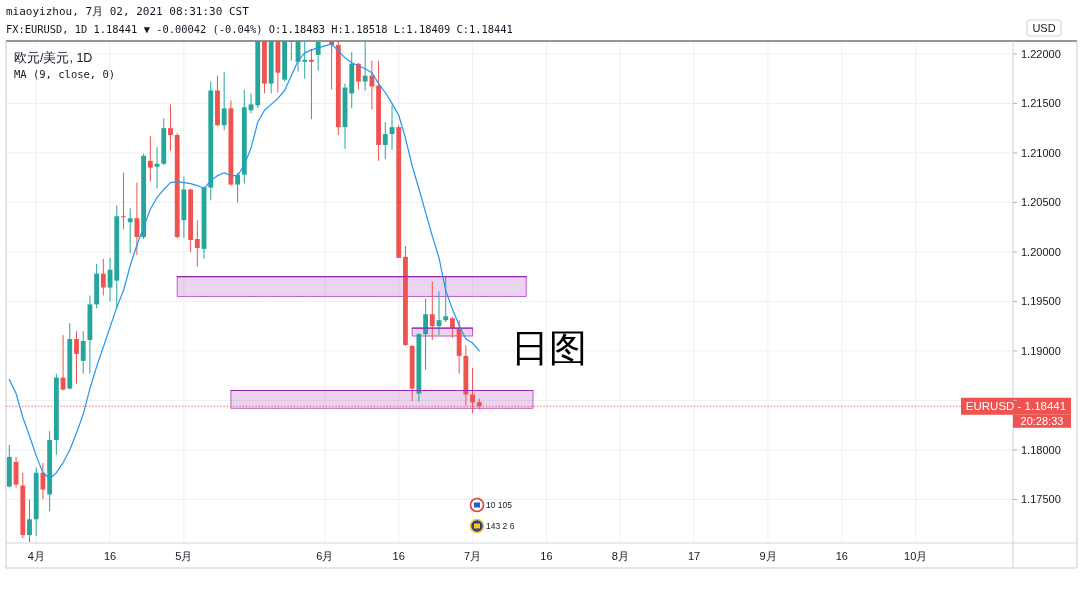 Image resolution: width=1080 pixels, height=600 pixels. What do you see at coordinates (1041, 301) in the screenshot?
I see `y-tick-label: 1.19500` at bounding box center [1041, 301].